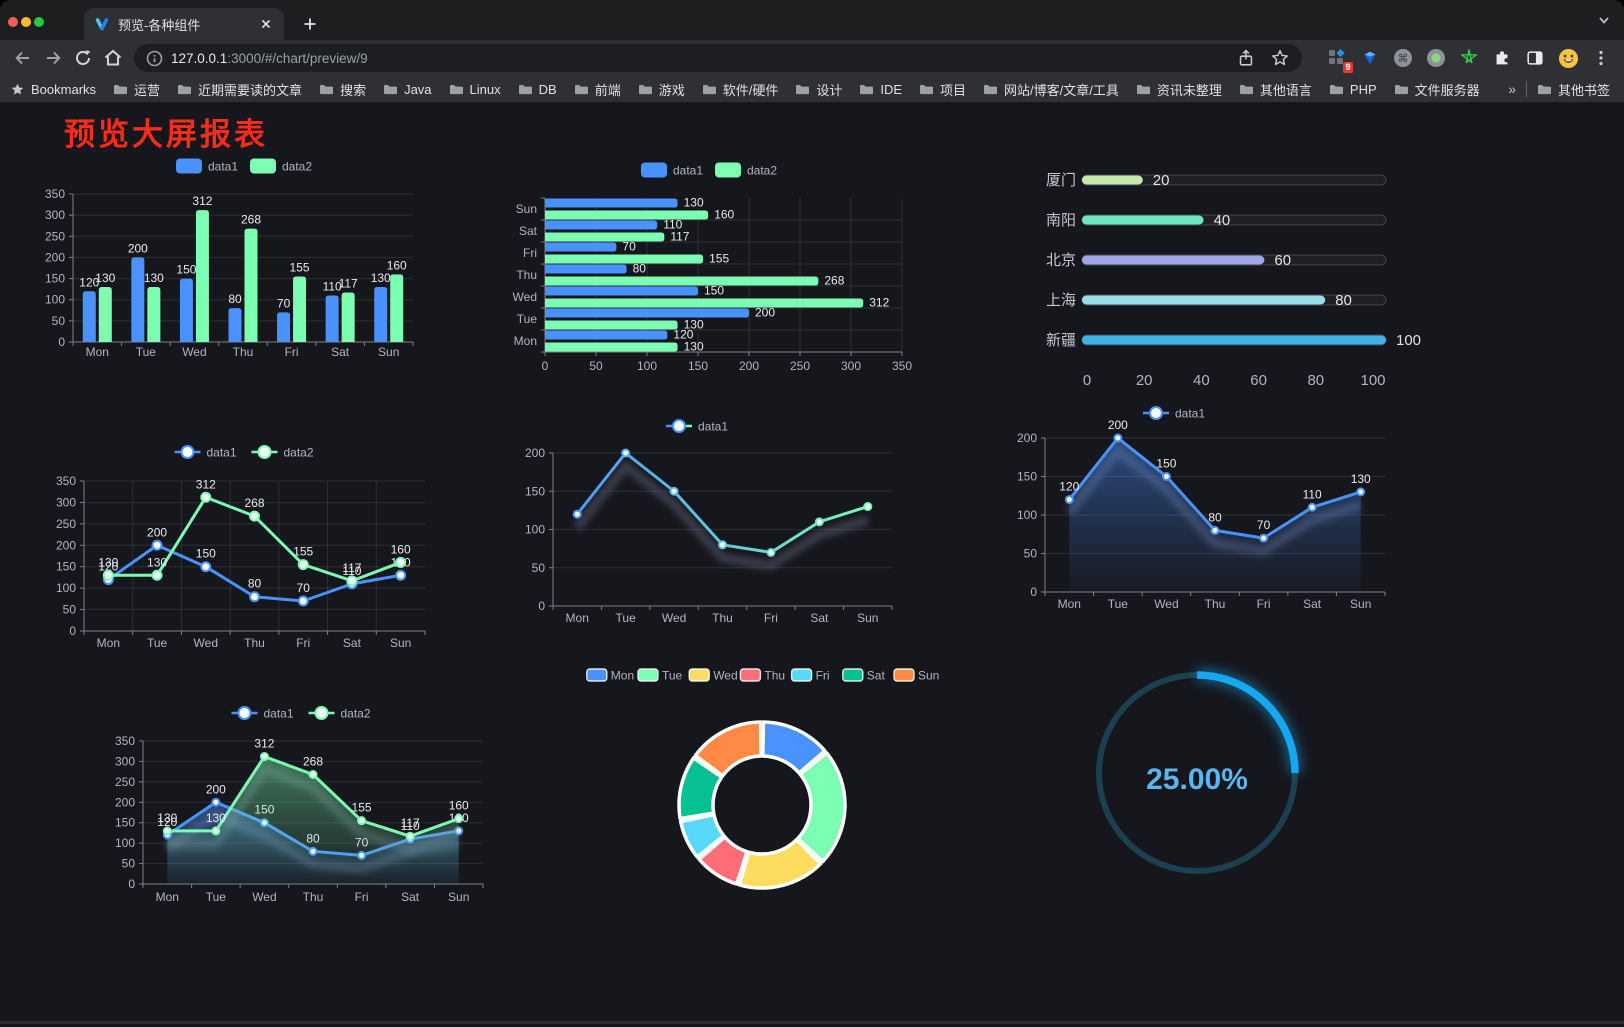 The image size is (1624, 1027). I want to click on bookmark-folder-item: 游戏, so click(661, 89).